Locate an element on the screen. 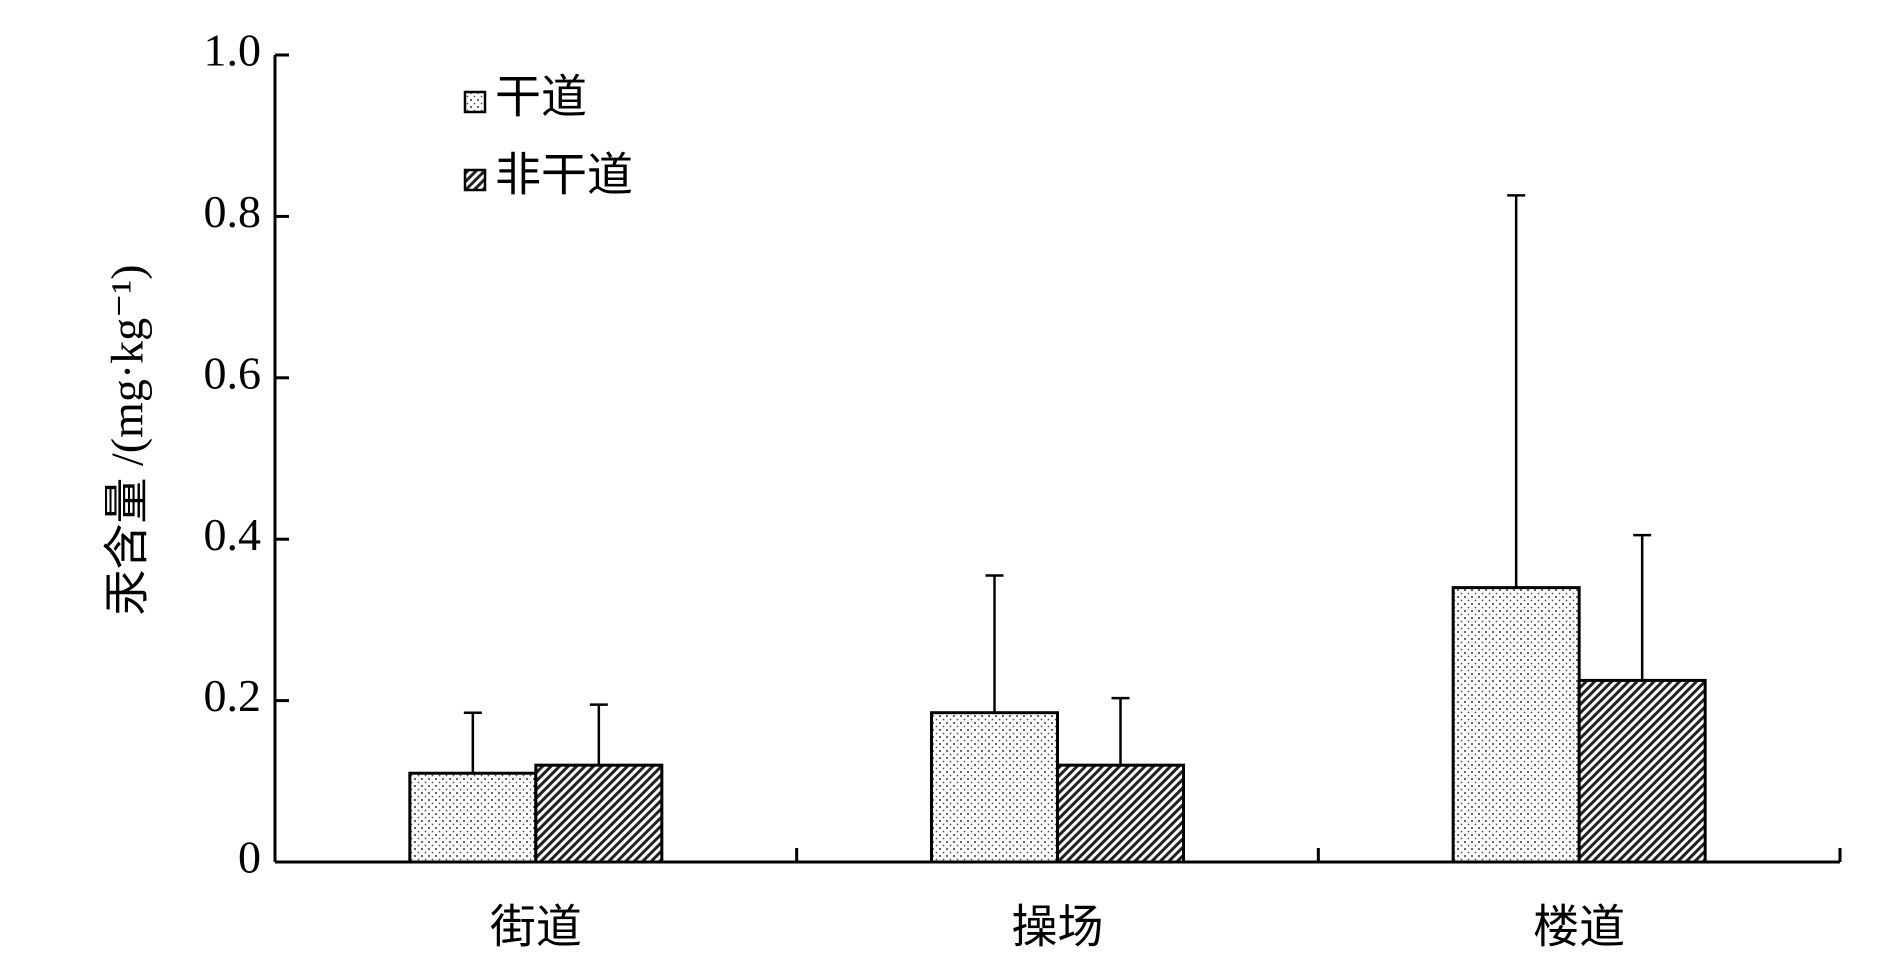 This screenshot has width=1887, height=970. legend-label: 干道 is located at coordinates (541, 97).